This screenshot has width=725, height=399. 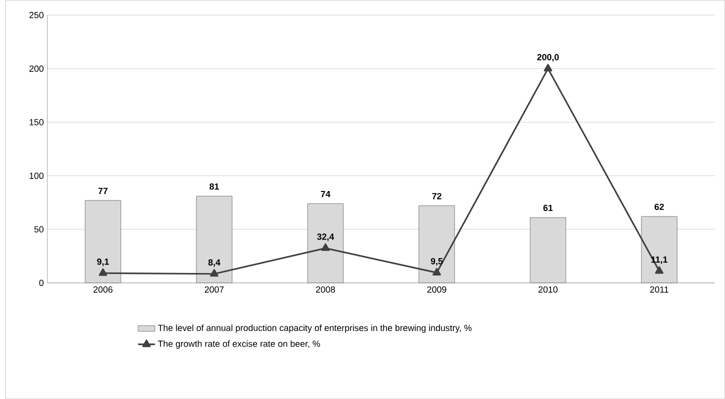 I want to click on y-tick-label: 50, so click(x=39, y=229).